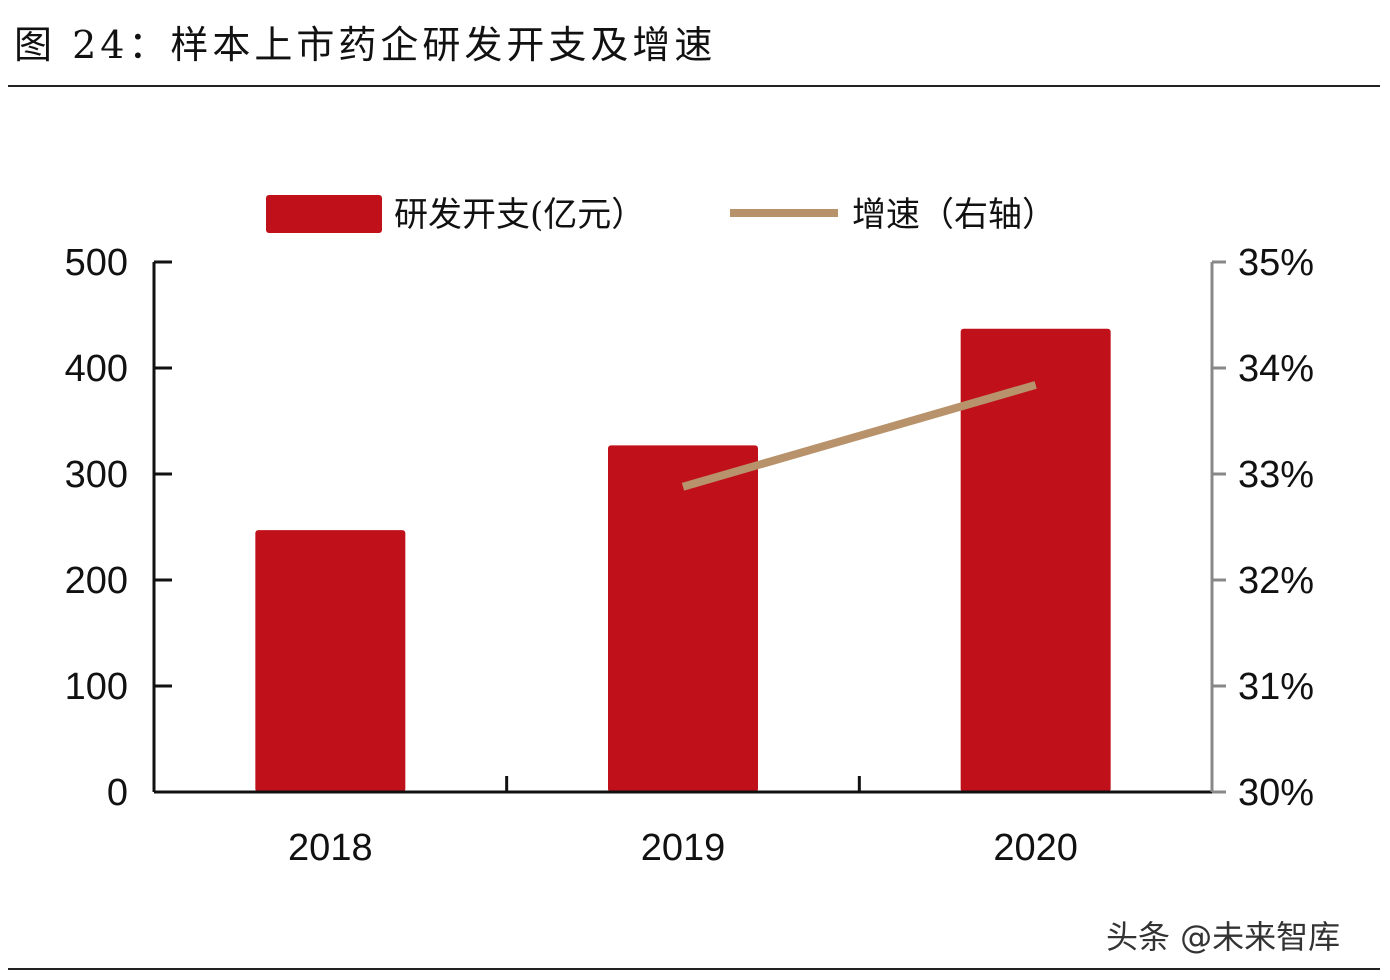 Image resolution: width=1390 pixels, height=980 pixels. What do you see at coordinates (694, 969) in the screenshot?
I see `bottom-rule` at bounding box center [694, 969].